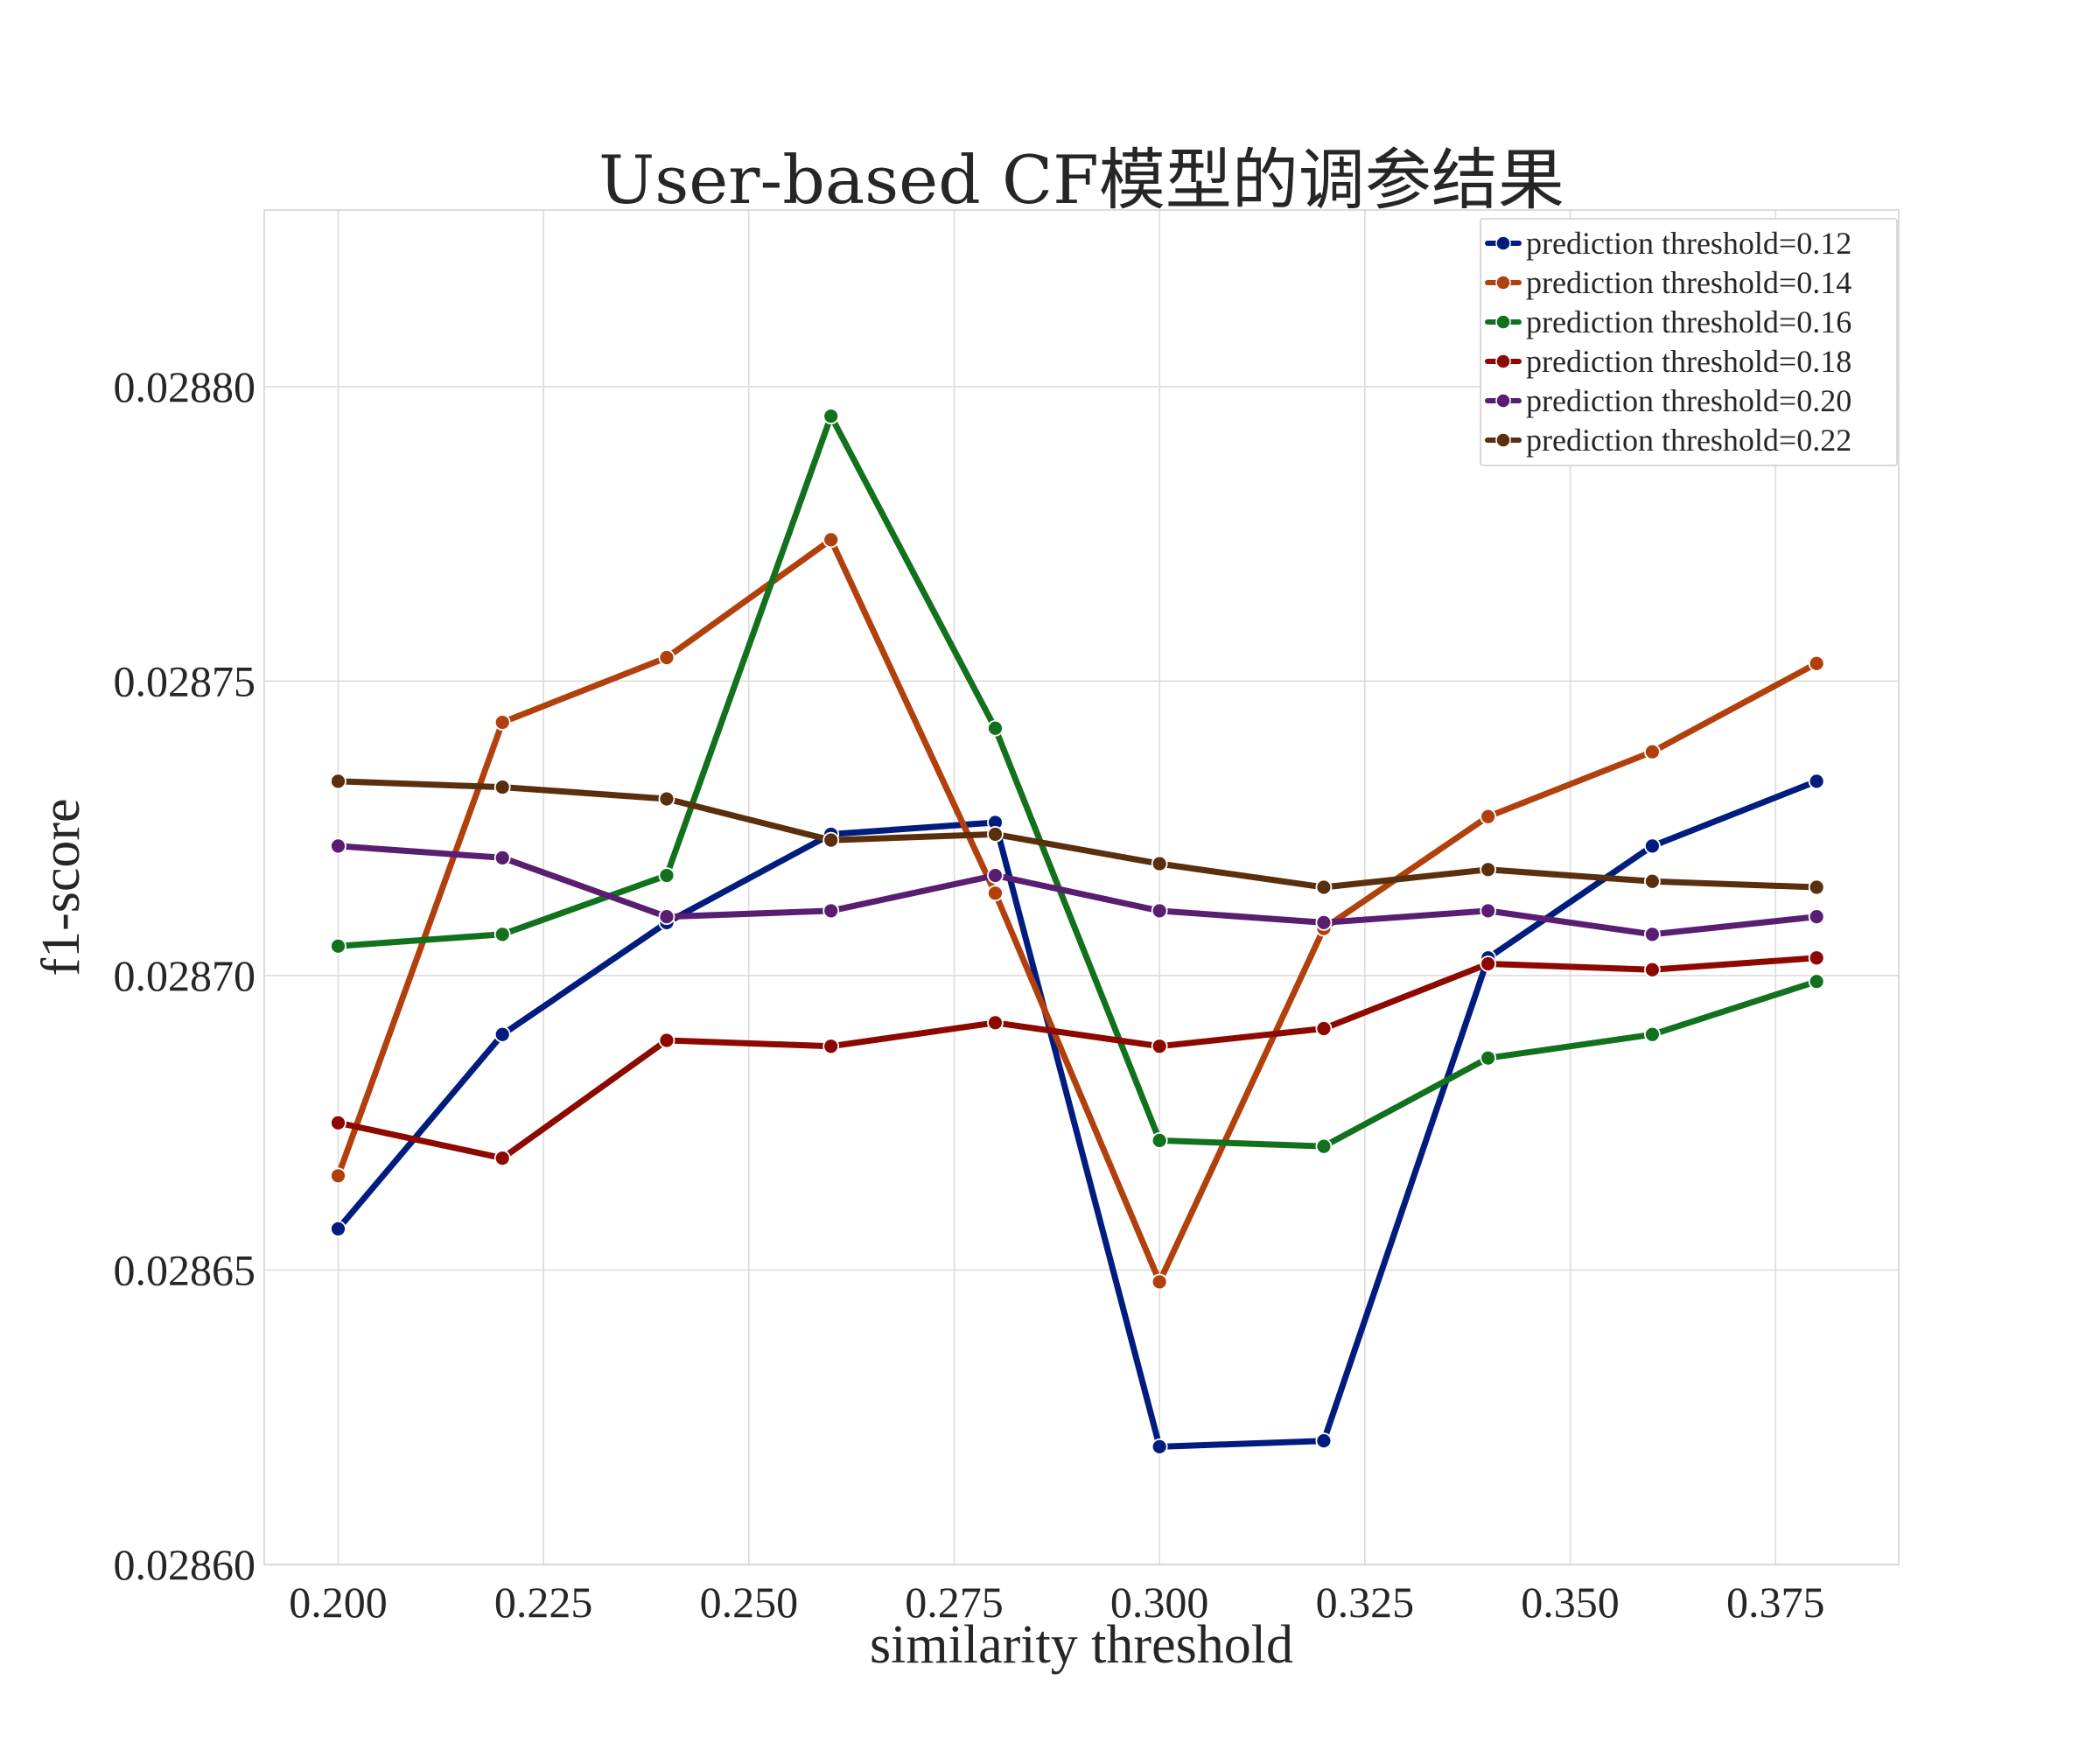 Image resolution: width=2100 pixels, height=1750 pixels. I want to click on legend-item: prediction threshold=0.22, so click(1668, 440).